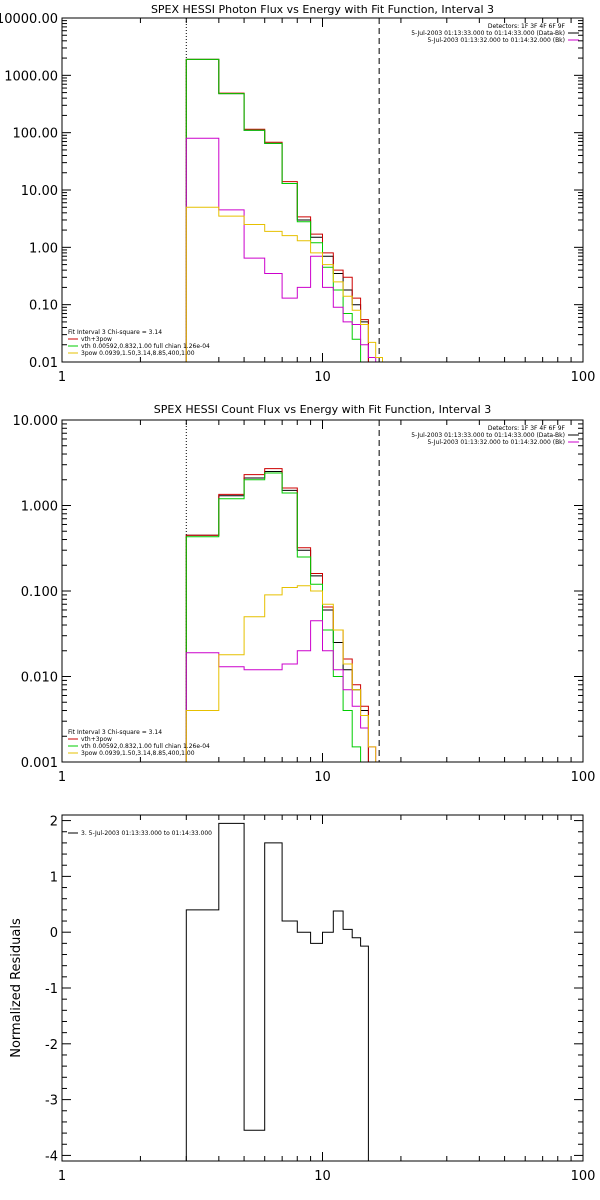 Image resolution: width=600 pixels, height=1200 pixels. Describe the element at coordinates (51, 1045) in the screenshot. I see `y-tick-label: -2` at that location.